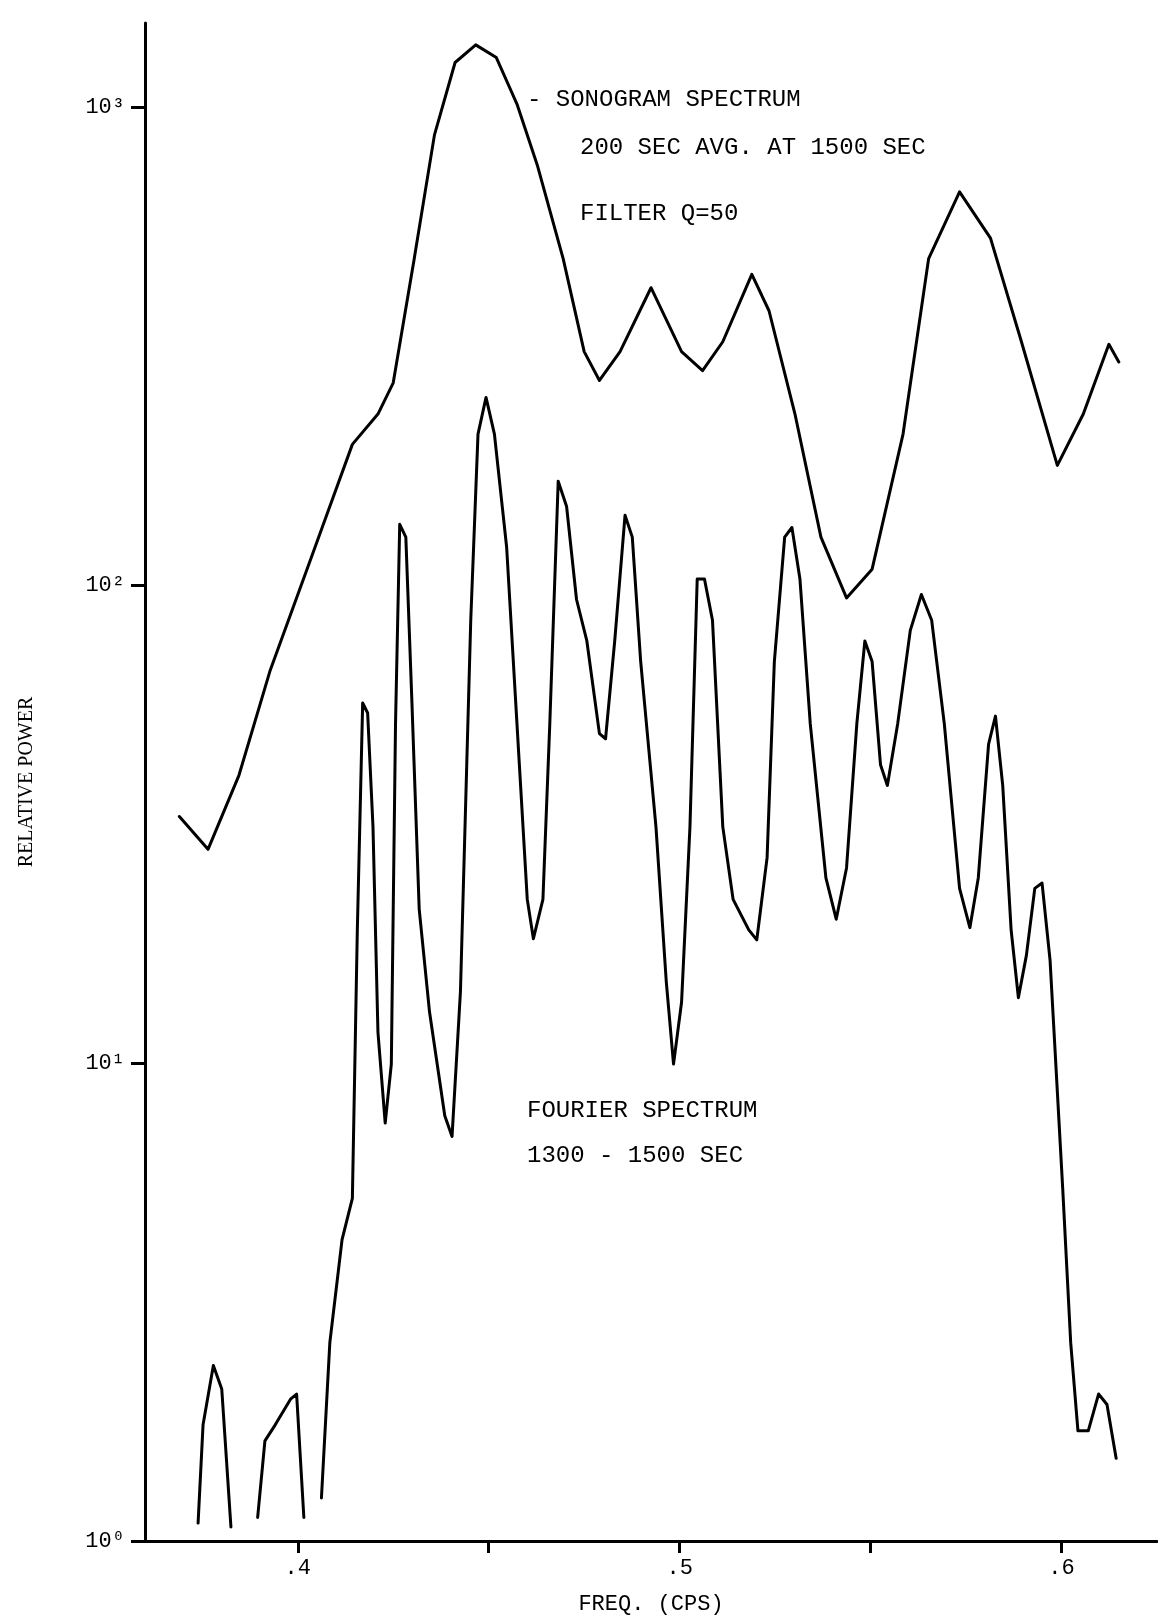  Describe the element at coordinates (1061, 1568) in the screenshot. I see `x-tick-label: .6` at that location.